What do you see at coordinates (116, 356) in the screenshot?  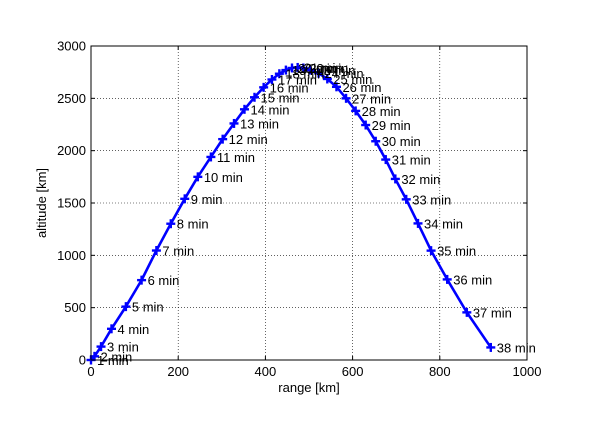 I see `point-label: 2 min` at bounding box center [116, 356].